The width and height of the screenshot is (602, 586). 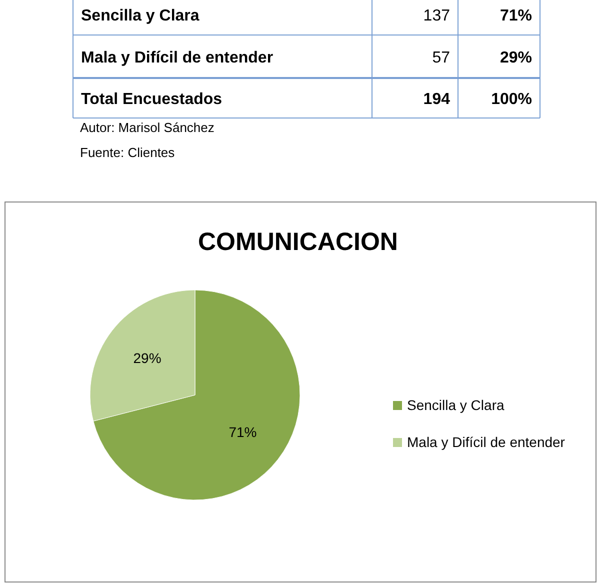 What do you see at coordinates (196, 395) in the screenshot?
I see `pie-slice` at bounding box center [196, 395].